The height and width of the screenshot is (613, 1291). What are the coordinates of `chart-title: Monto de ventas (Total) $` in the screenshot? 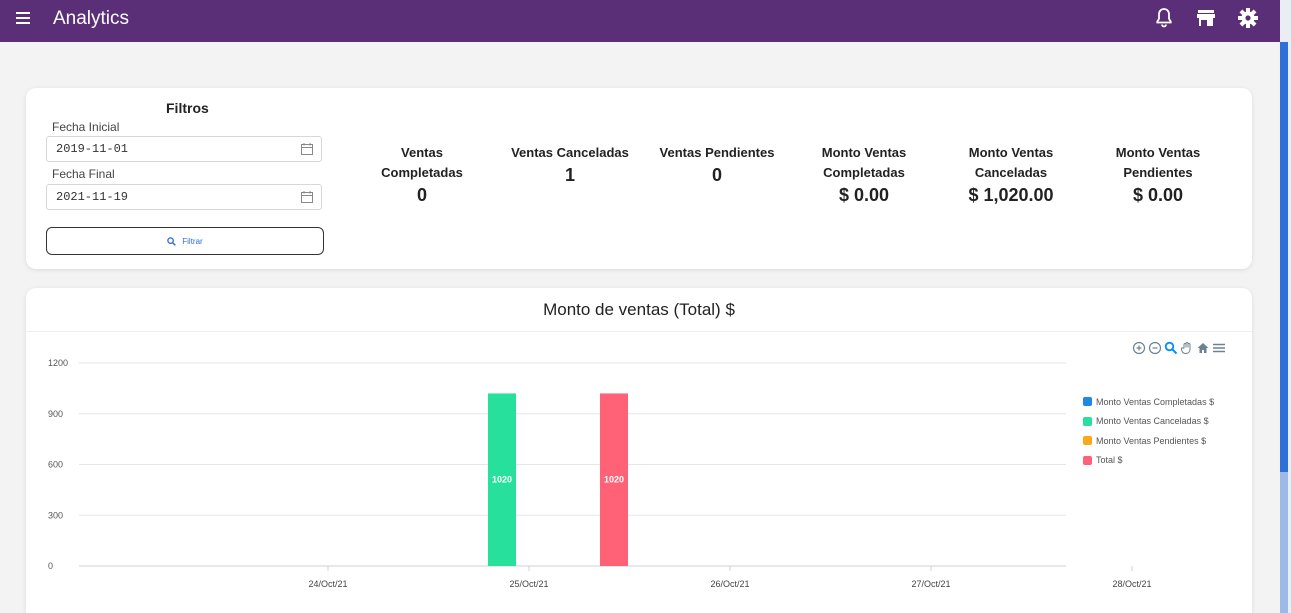 It's located at (639, 309).